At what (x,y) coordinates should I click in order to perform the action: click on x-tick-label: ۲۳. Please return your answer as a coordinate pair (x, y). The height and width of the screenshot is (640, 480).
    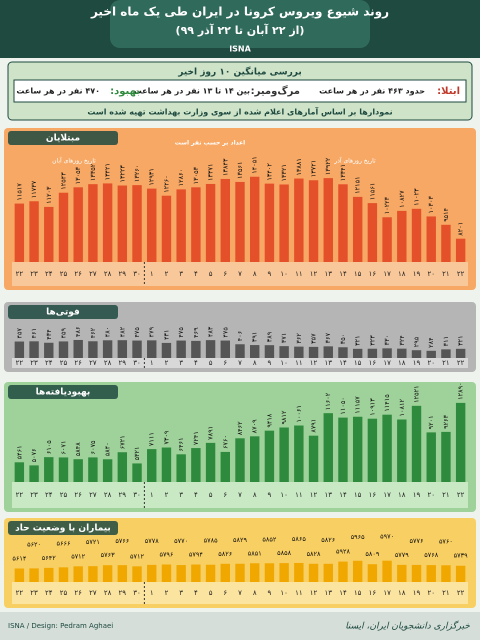
    Looking at the image, I should click on (34, 274).